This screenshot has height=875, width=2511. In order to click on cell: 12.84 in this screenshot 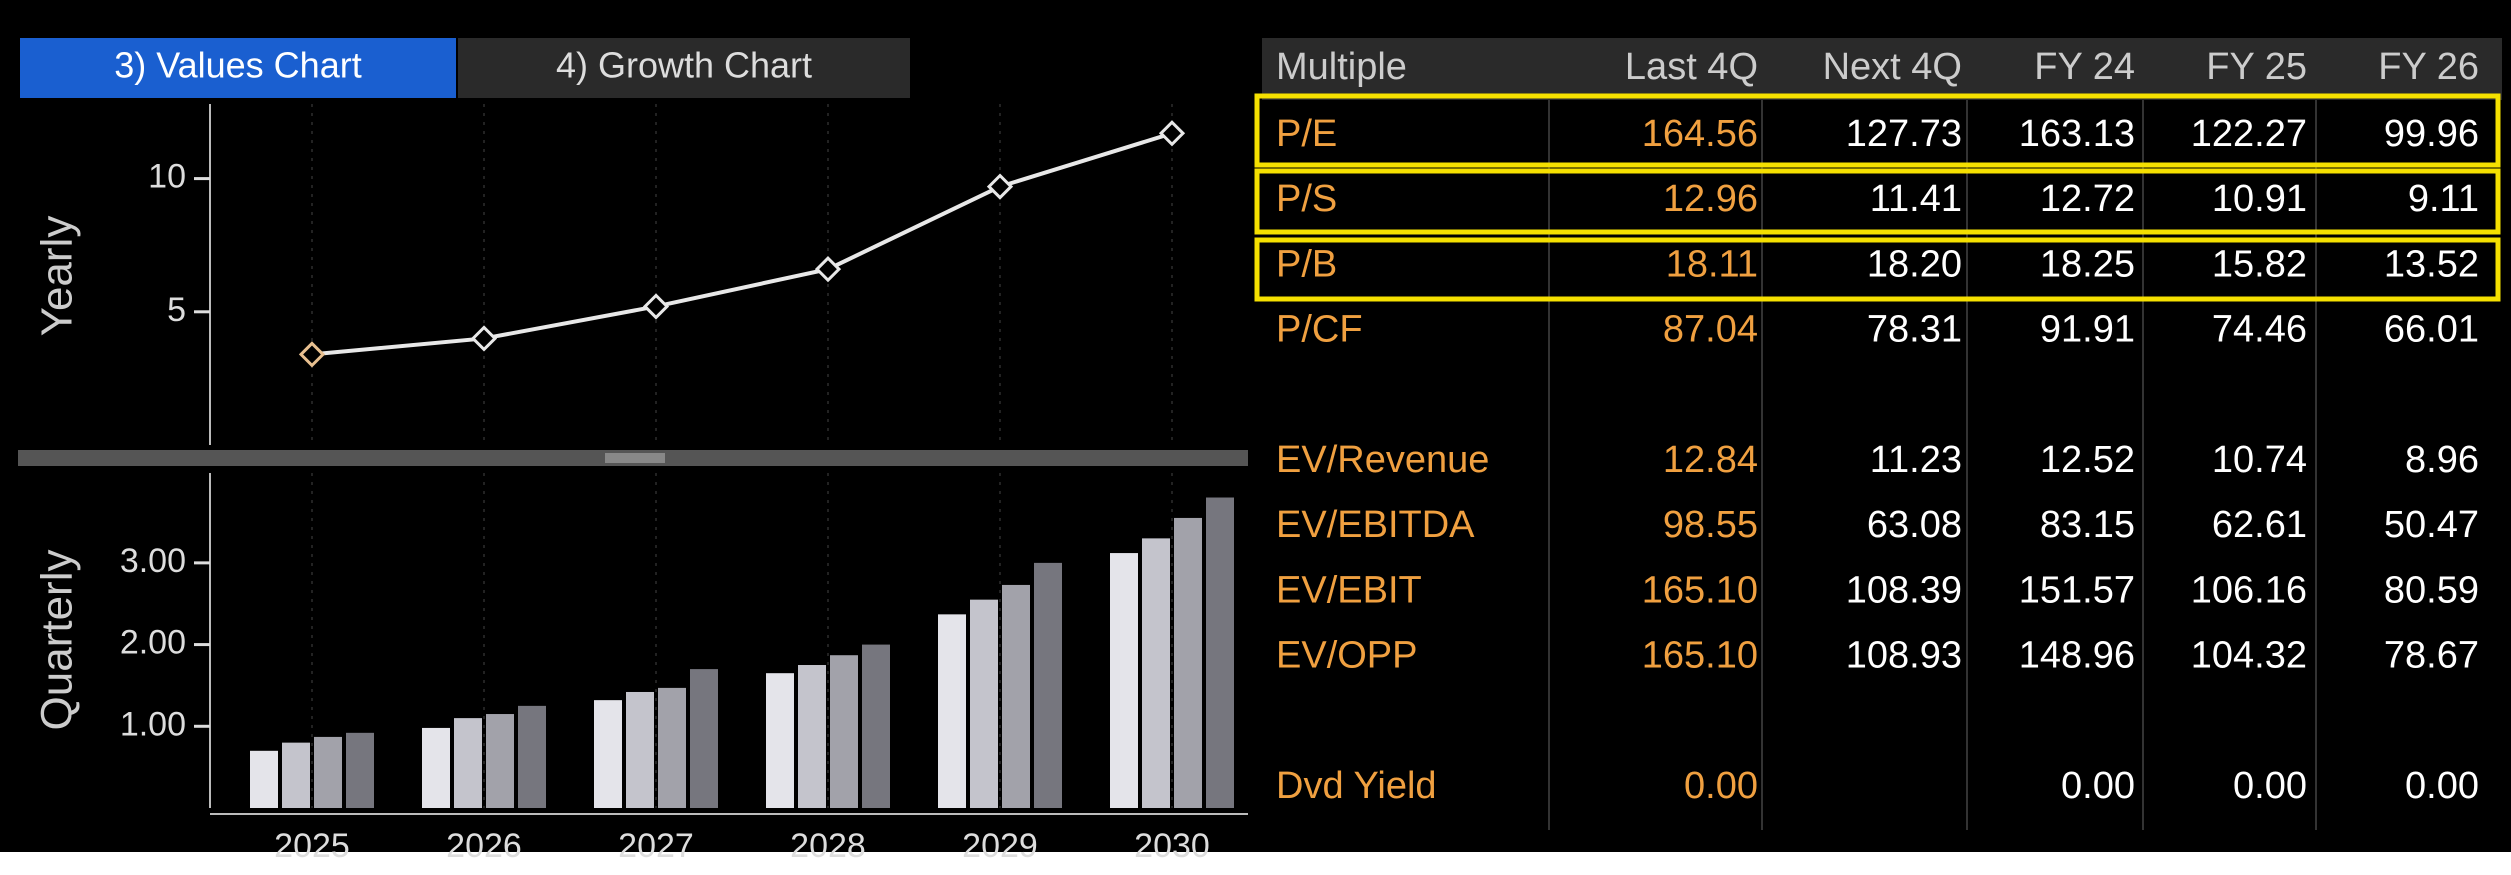, I will do `click(1710, 460)`.